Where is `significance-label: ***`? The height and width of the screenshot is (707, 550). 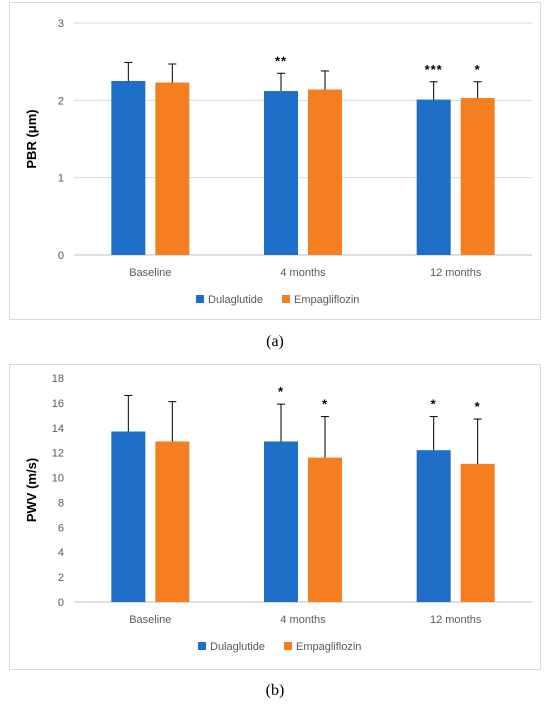 significance-label: *** is located at coordinates (434, 69).